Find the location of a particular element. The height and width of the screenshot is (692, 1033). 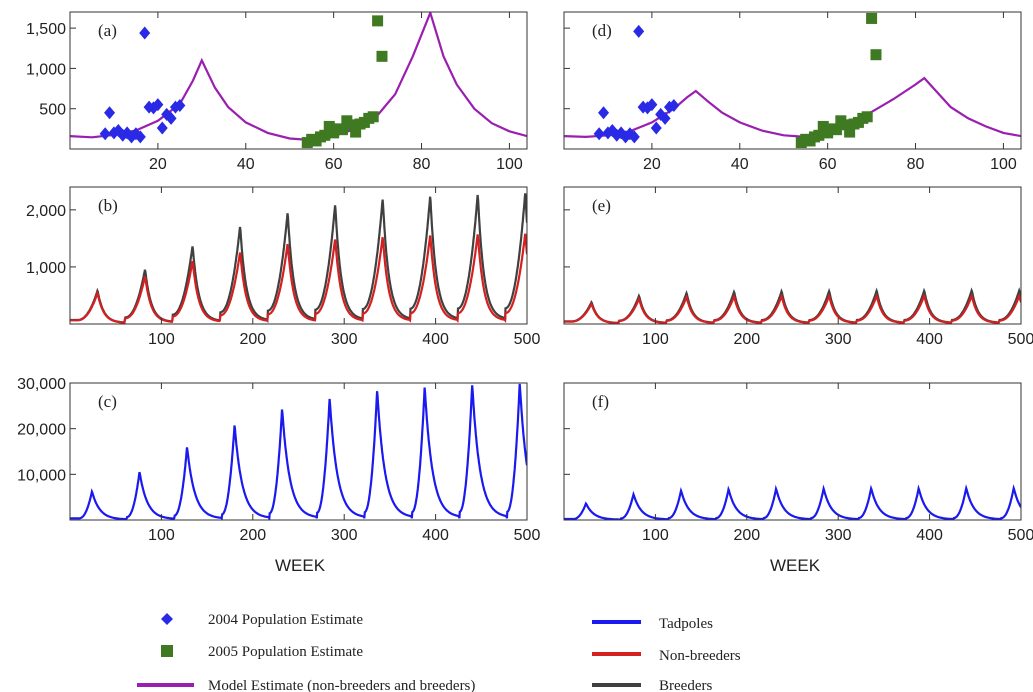

plot-frame-d is located at coordinates (792, 80).